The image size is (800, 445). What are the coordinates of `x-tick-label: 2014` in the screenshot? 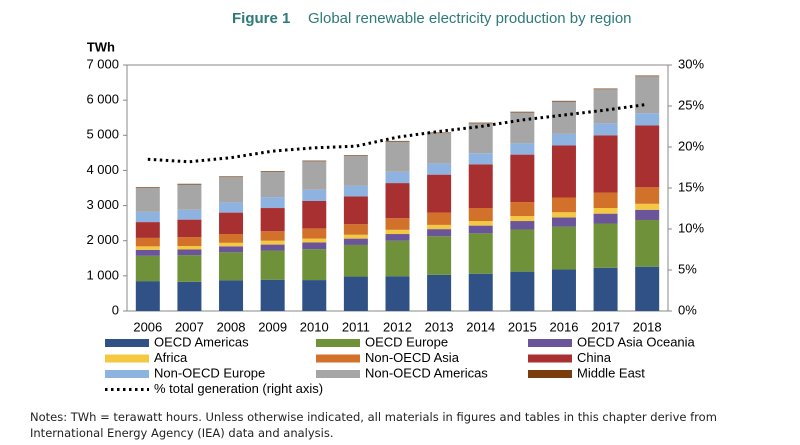 It's located at (480, 326).